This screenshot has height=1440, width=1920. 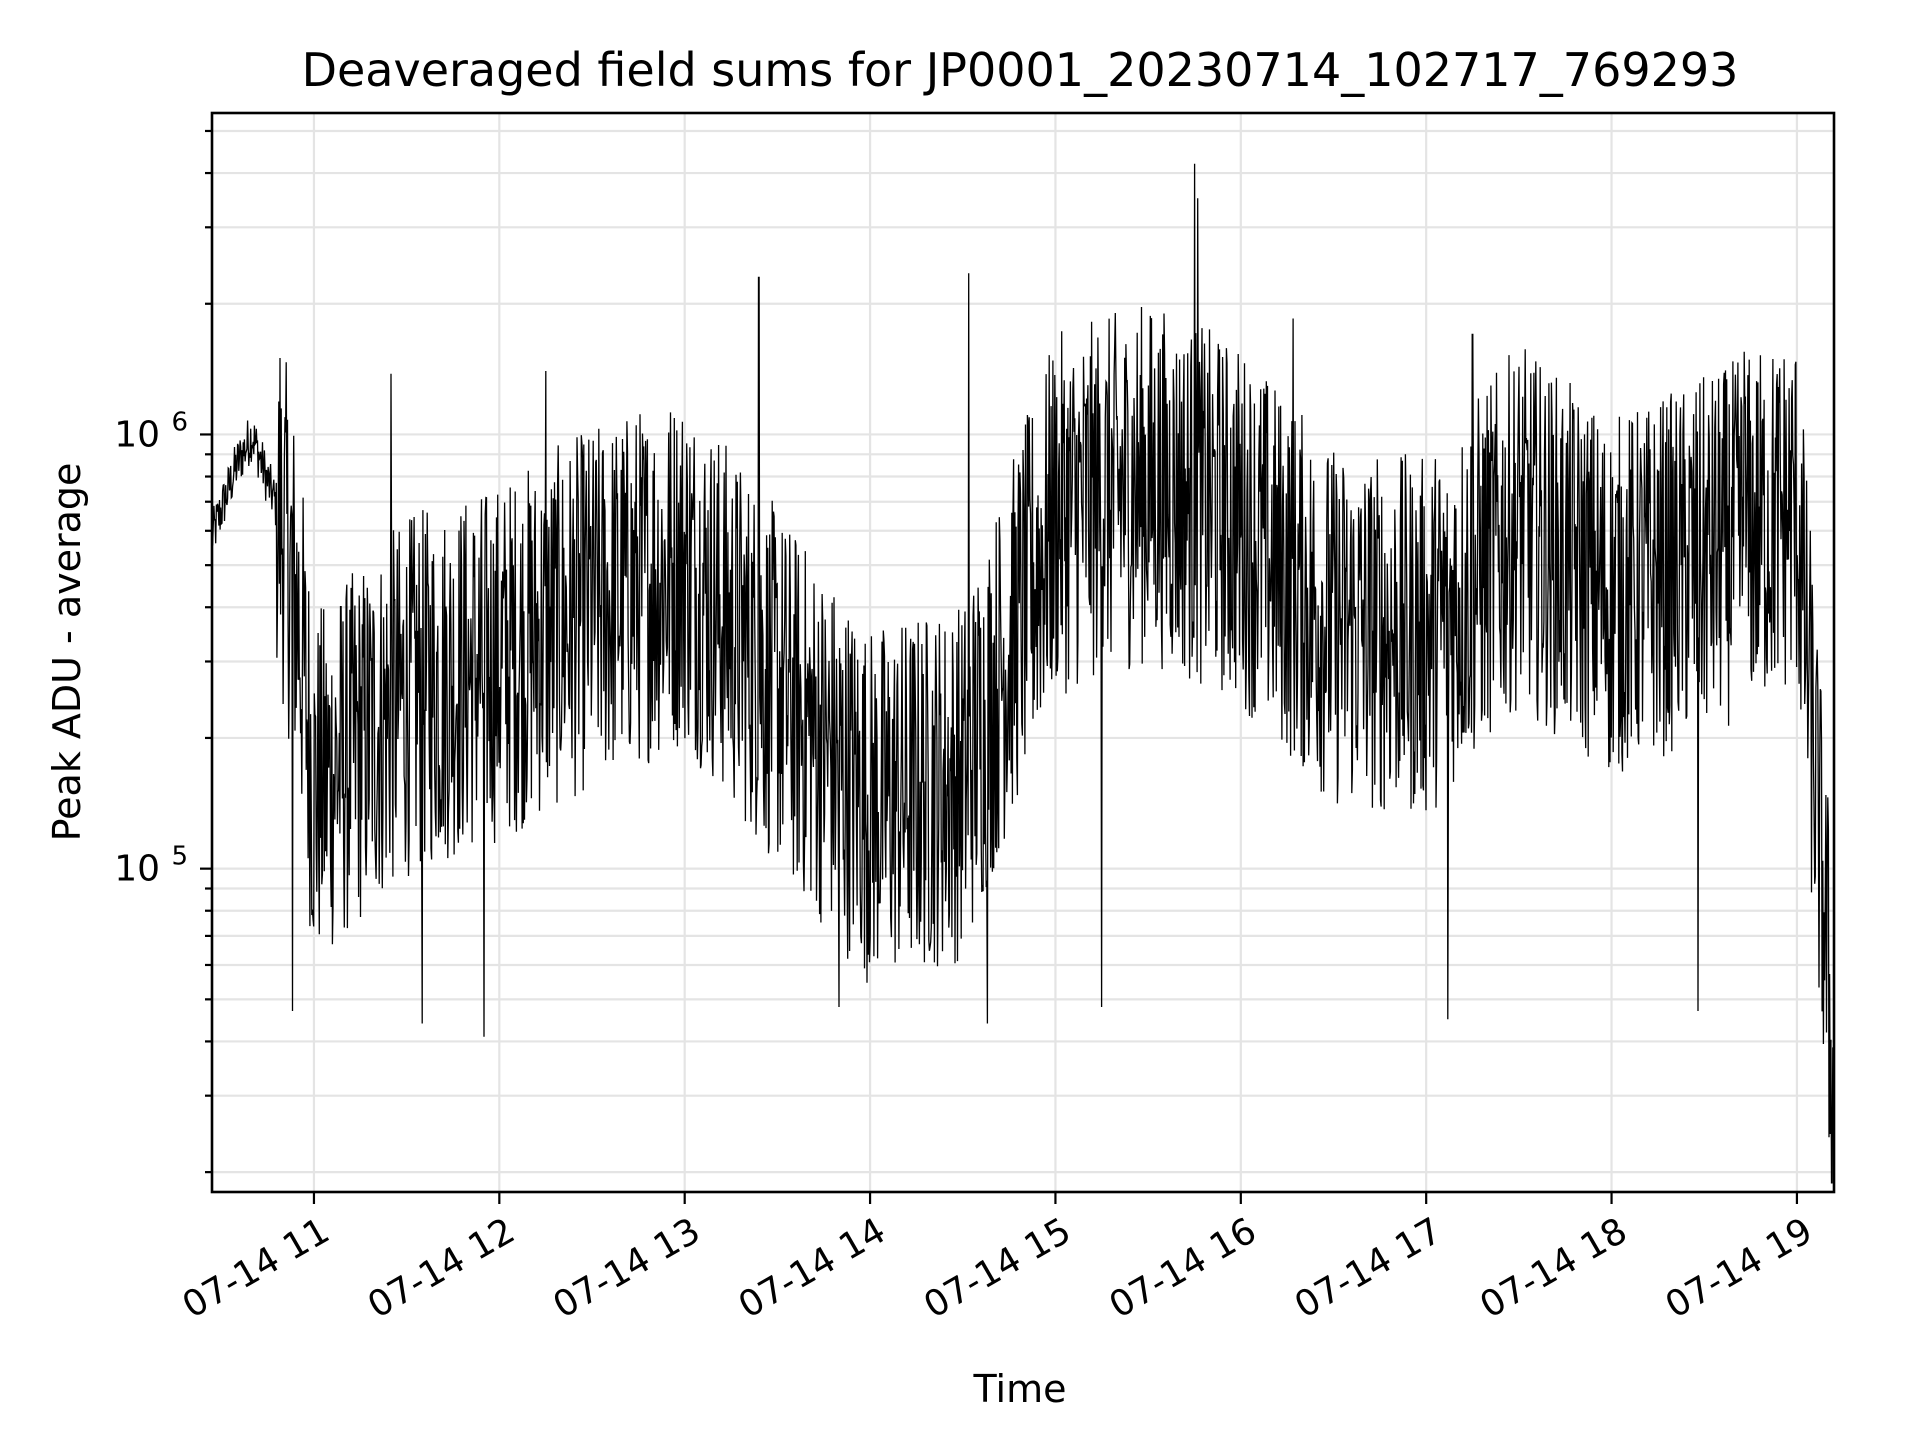 What do you see at coordinates (179, 857) in the screenshot?
I see `y-tick-label-exponent: 5` at bounding box center [179, 857].